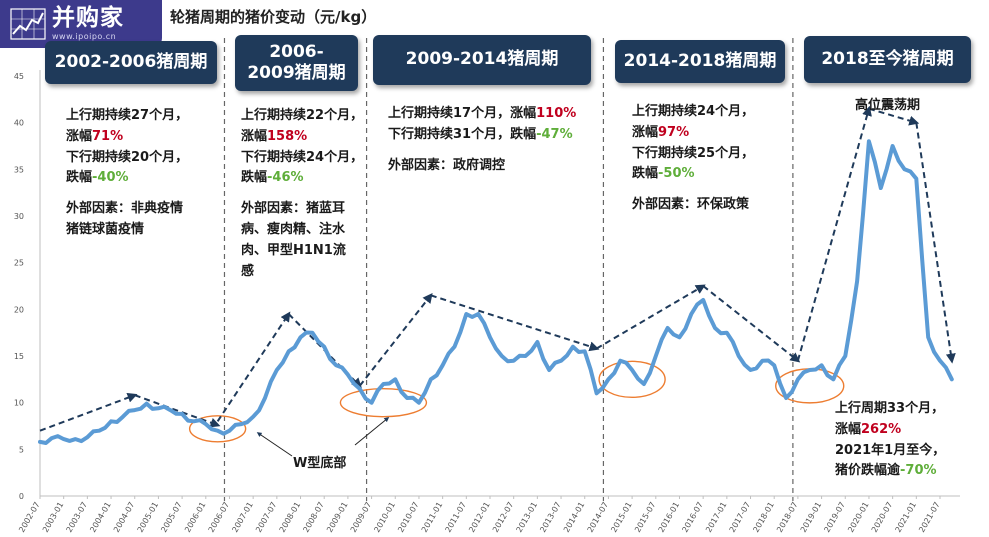 The image size is (989, 537). I want to click on period-box-2002-2006: 2002-2006猪周期, so click(131, 62).